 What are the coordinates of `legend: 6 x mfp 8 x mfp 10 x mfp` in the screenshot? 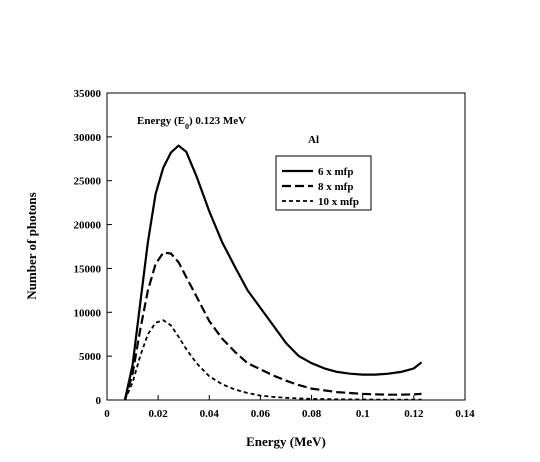 It's located at (323, 183).